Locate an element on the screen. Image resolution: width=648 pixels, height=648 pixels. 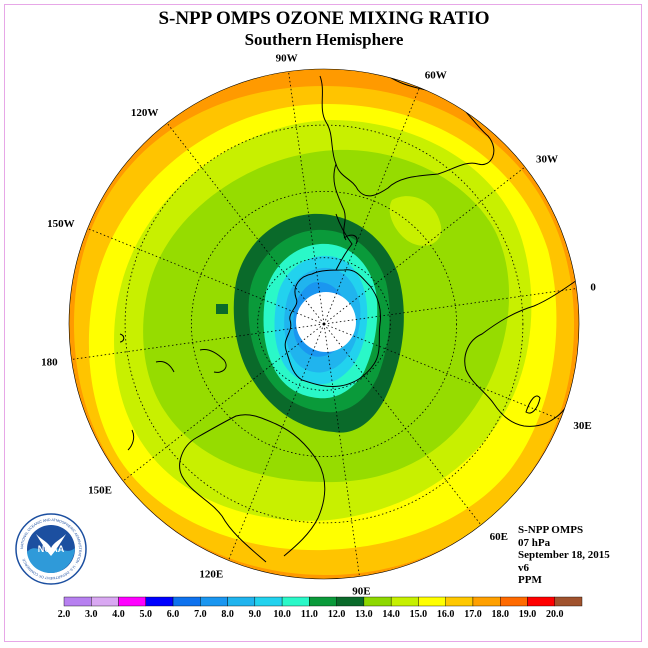
meridian-label: 120E is located at coordinates (211, 574).